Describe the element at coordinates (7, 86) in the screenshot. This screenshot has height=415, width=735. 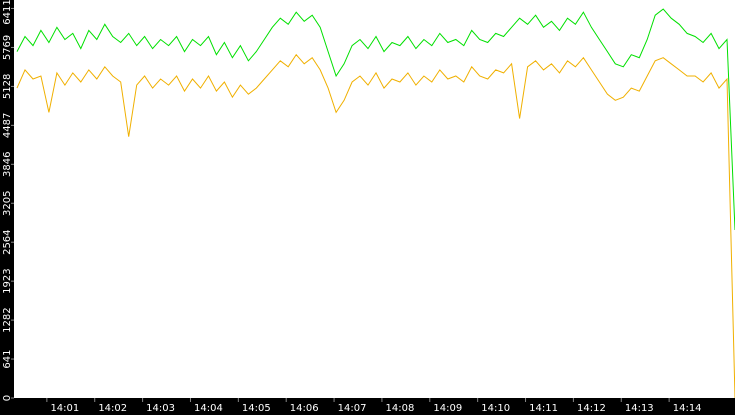
I see `y-tick-label: 5128` at that location.